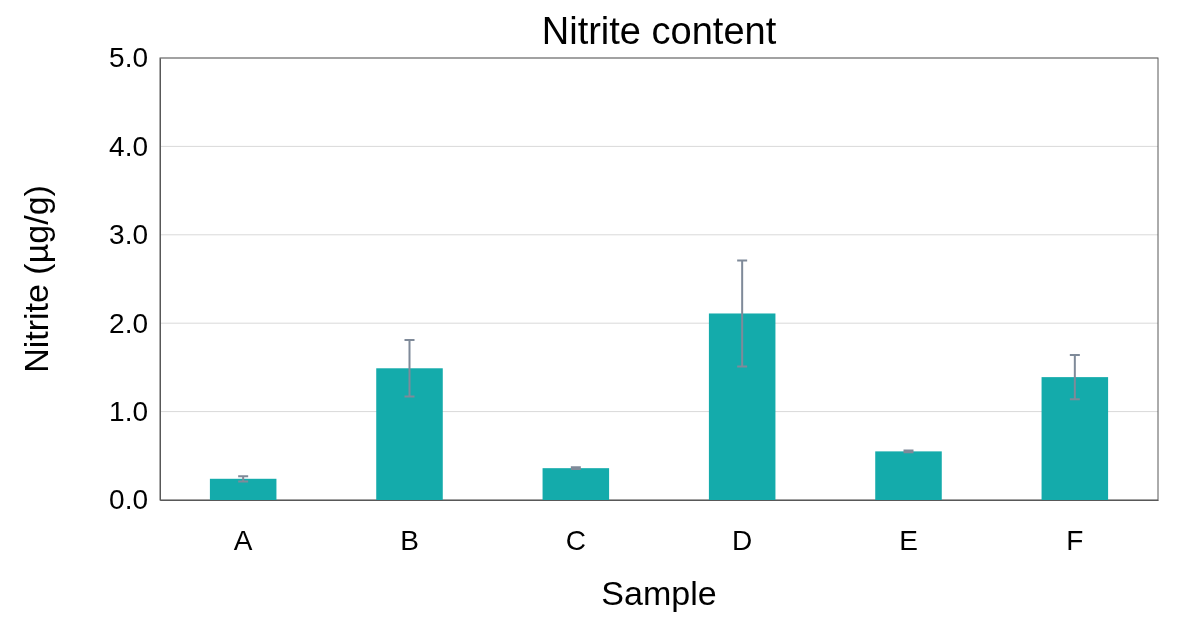 Image resolution: width=1178 pixels, height=620 pixels. I want to click on x-axis-title: Sample, so click(659, 593).